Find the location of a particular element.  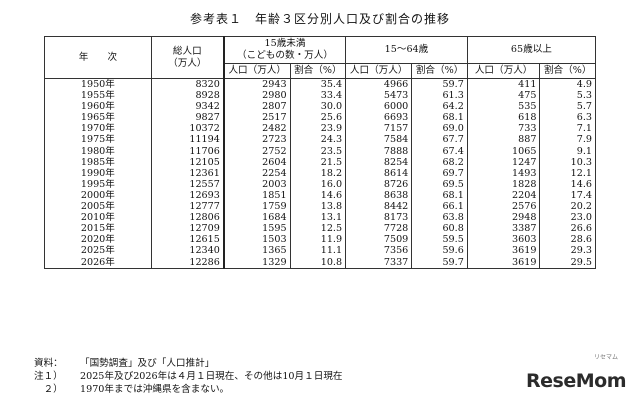

under15-pop-cell: 1329 is located at coordinates (257, 262).